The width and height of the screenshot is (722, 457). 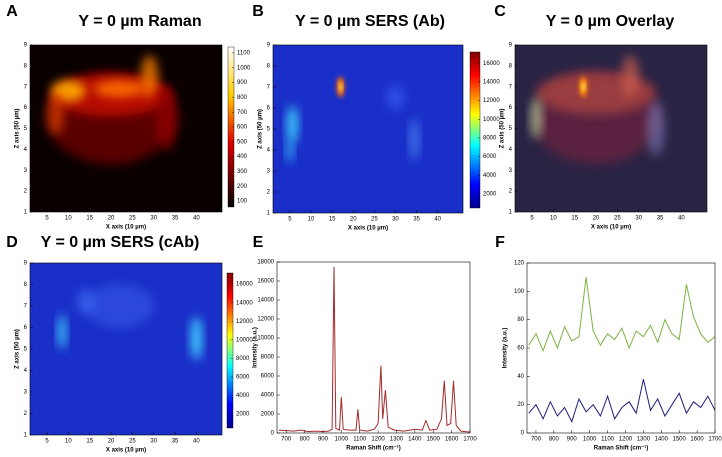 I want to click on colorbar-tick-label: 600, so click(x=242, y=128).